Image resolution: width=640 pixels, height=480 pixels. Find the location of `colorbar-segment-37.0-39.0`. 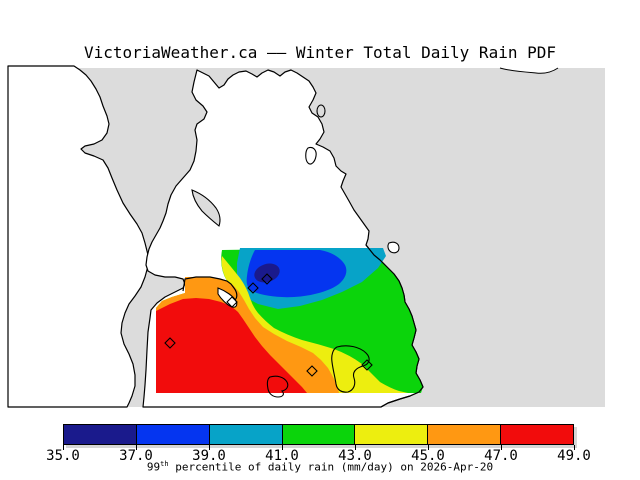

colorbar-segment-37.0-39.0 is located at coordinates (173, 434).